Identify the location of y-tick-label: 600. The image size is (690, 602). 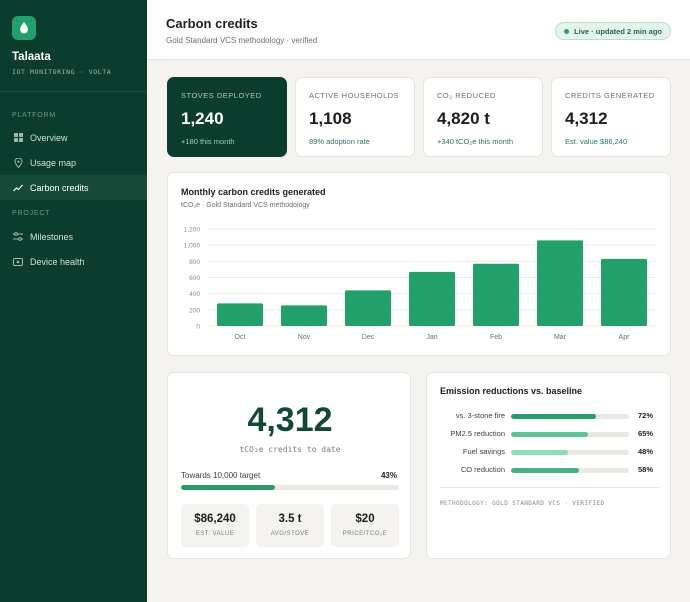
(194, 278).